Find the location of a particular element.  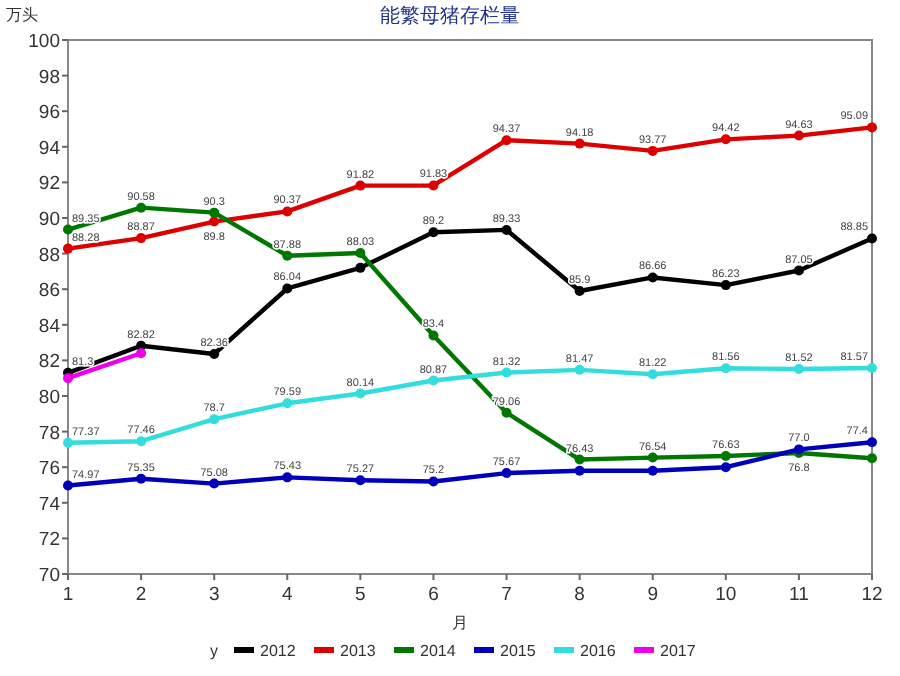

y-axis-title: 万头 is located at coordinates (22, 15).